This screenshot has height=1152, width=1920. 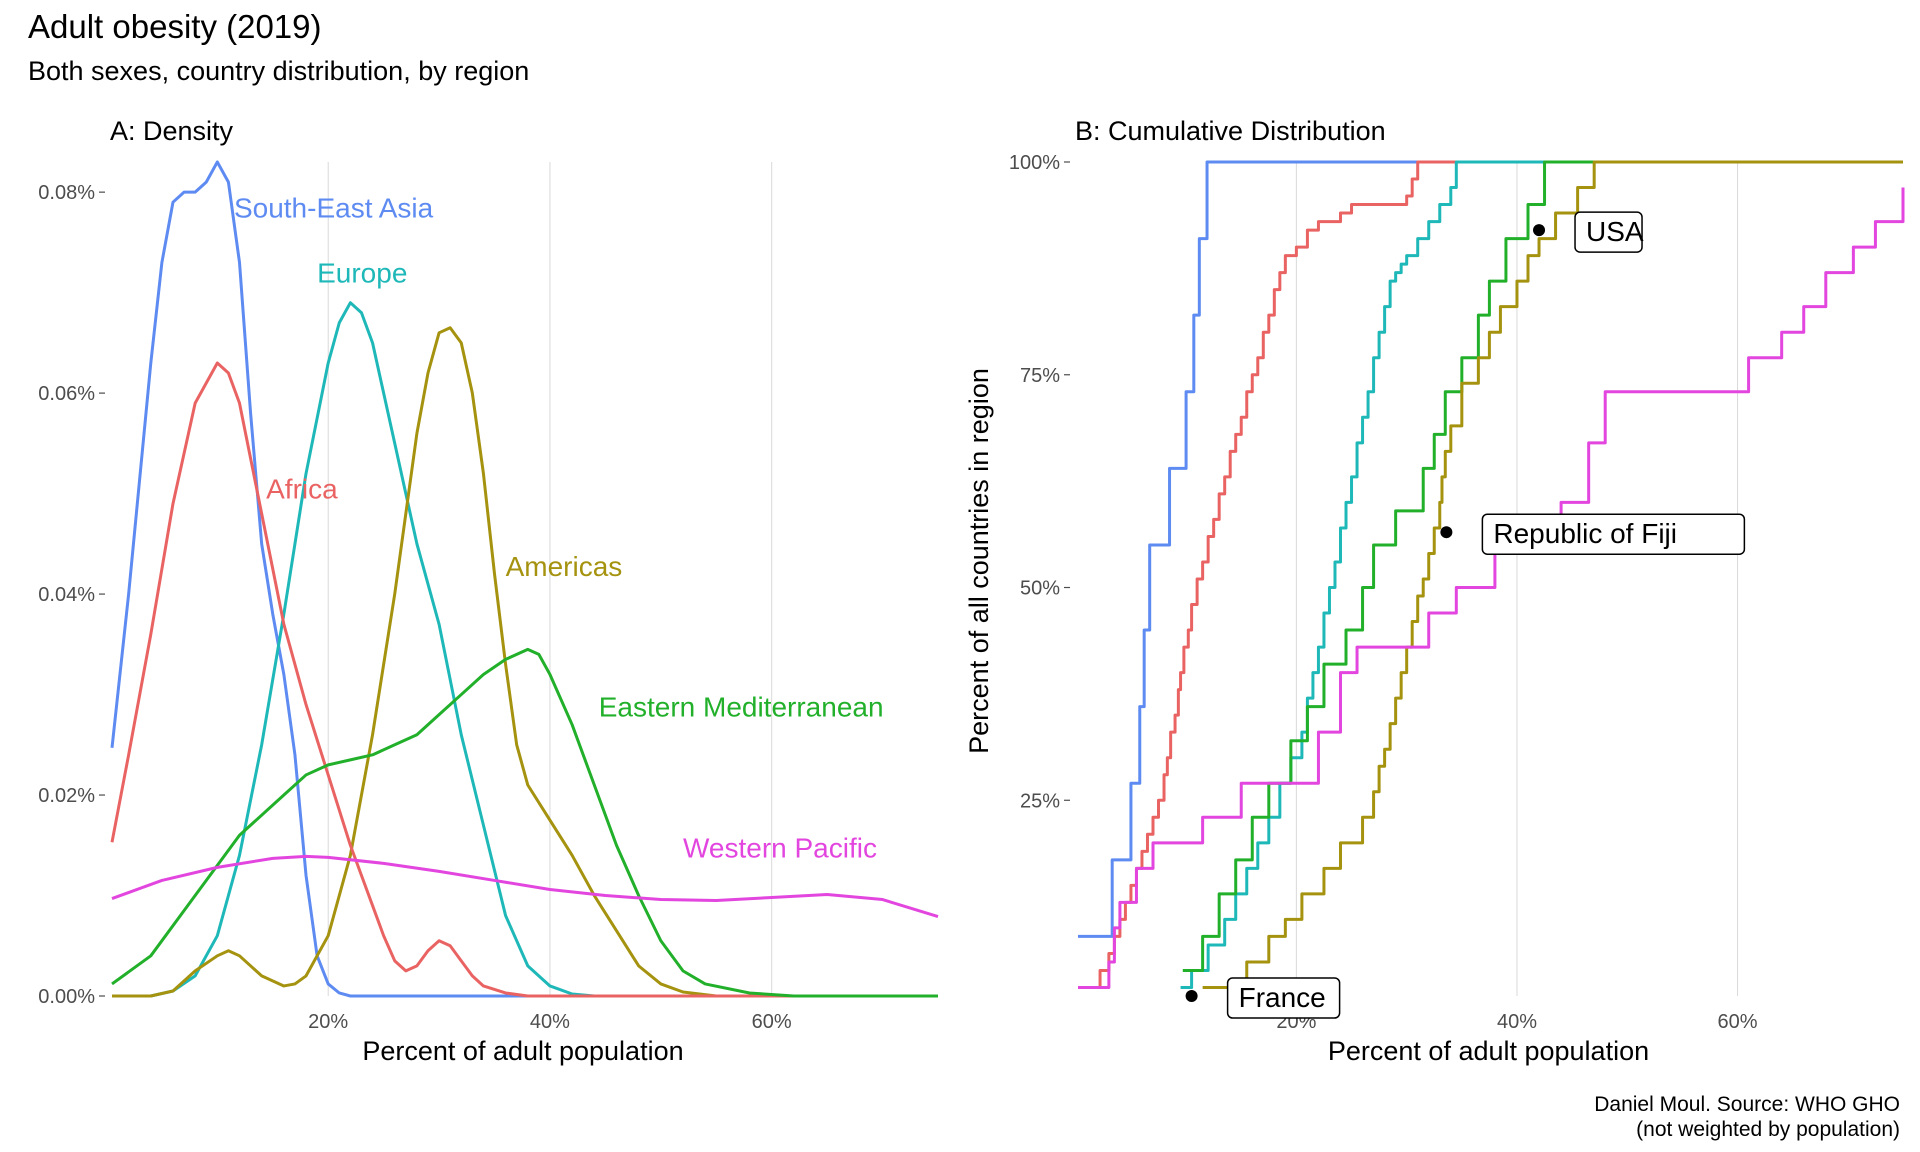 I want to click on series-line-eastern-mediterranean, so click(x=524, y=822).